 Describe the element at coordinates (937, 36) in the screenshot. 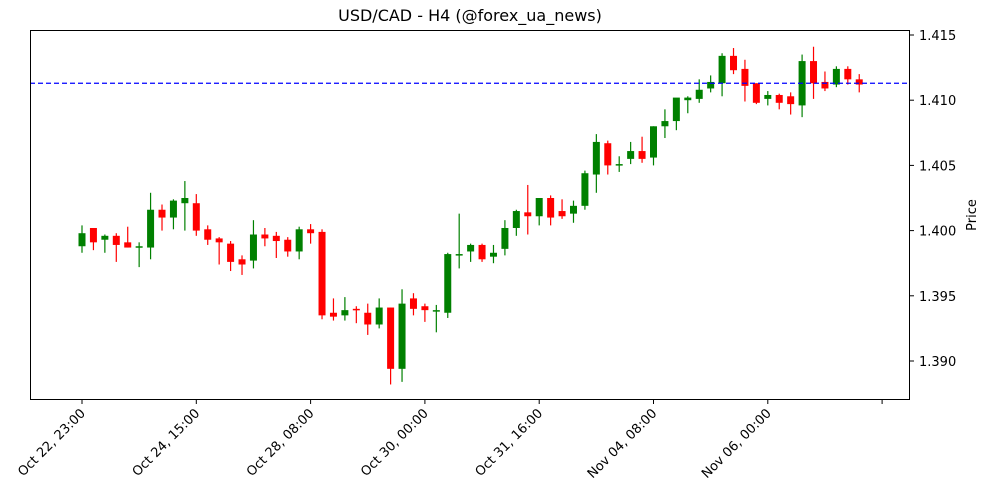

I see `y-tick-label: 1.415` at that location.